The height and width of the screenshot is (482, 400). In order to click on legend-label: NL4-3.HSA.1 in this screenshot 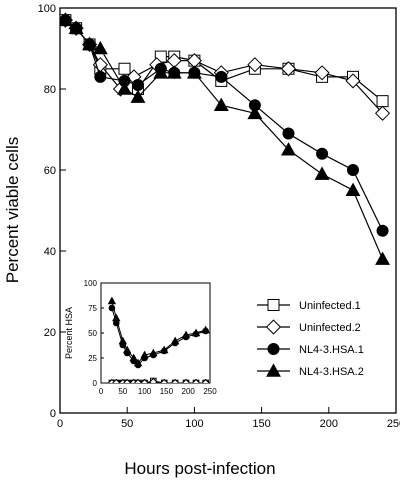, I will do `click(331, 350)`.